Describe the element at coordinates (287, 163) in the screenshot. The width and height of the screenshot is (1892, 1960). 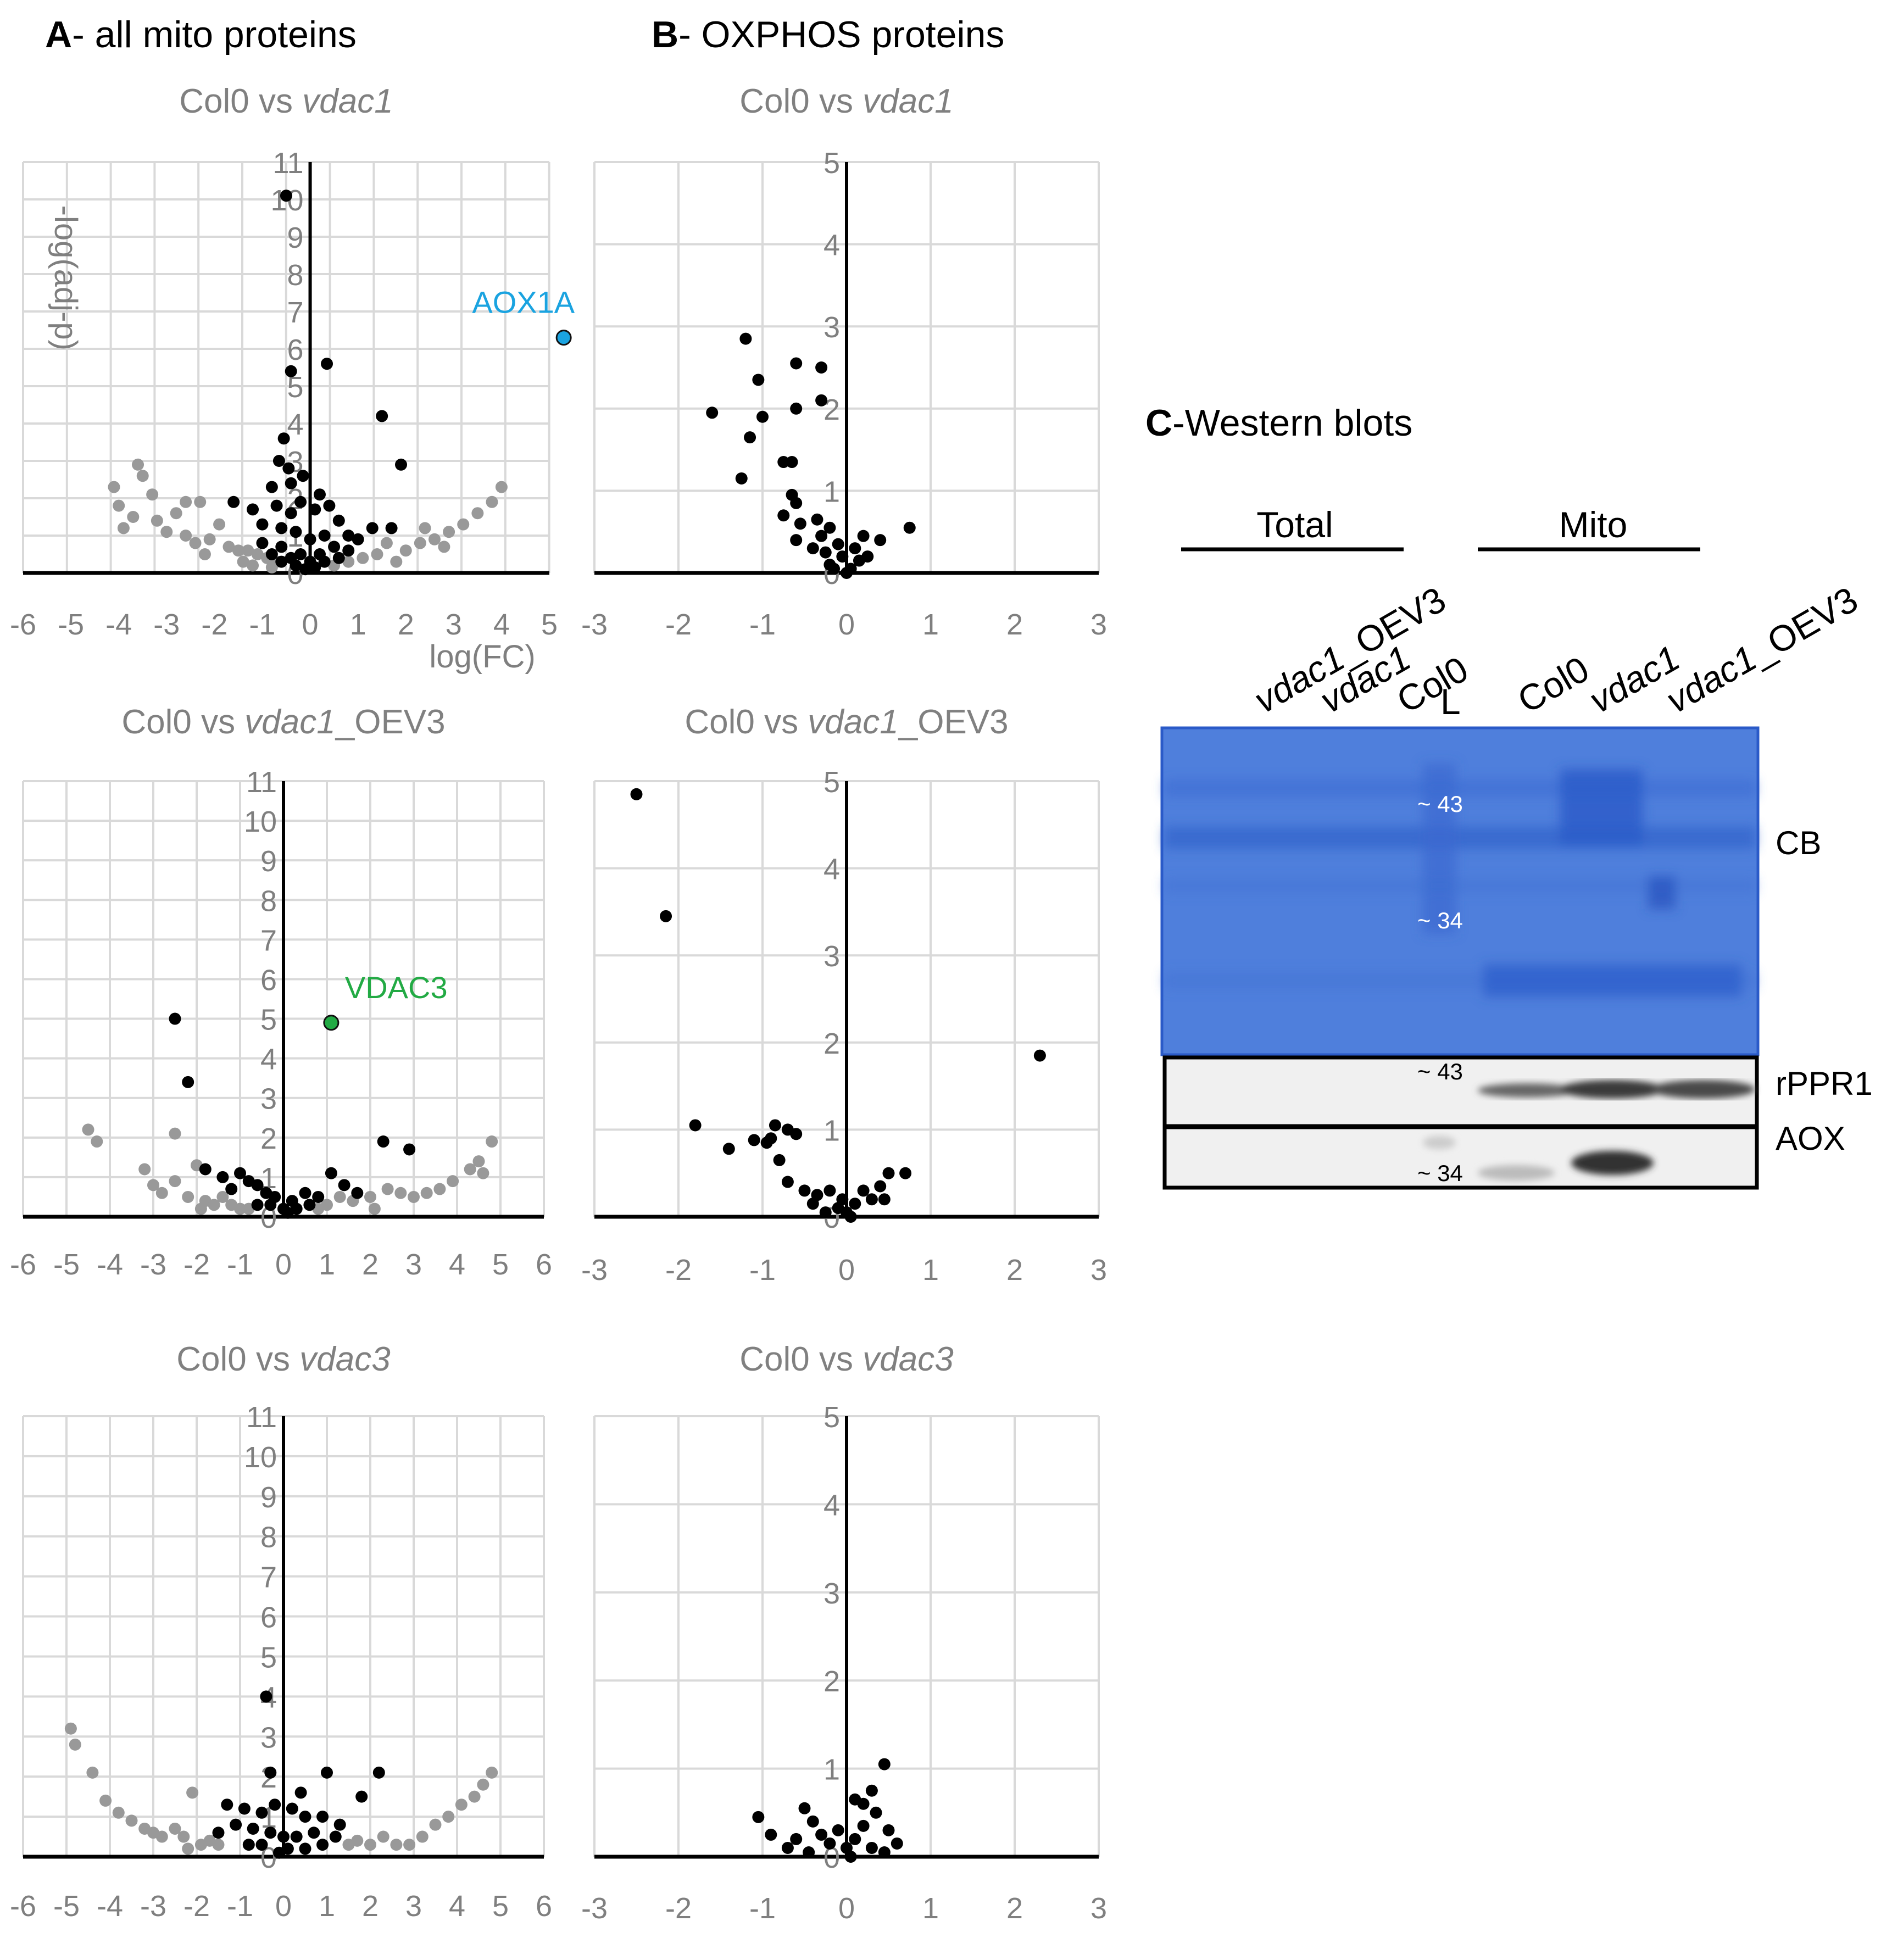
I see `y-tick-label: 11` at that location.